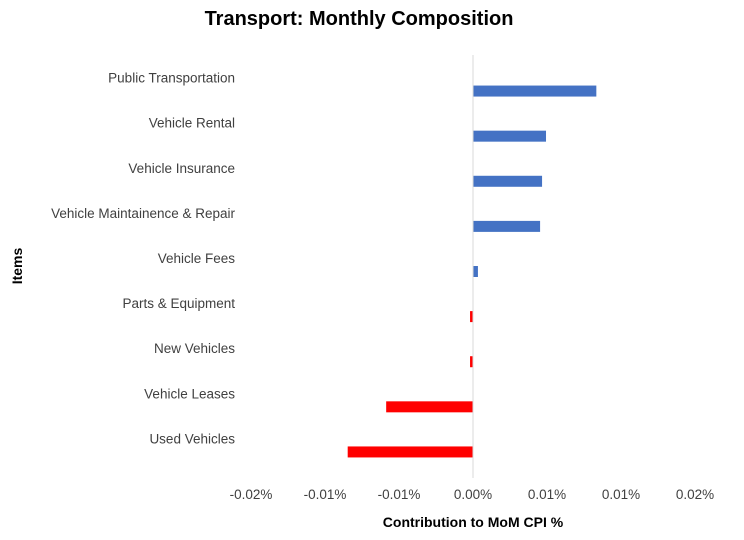 Image resolution: width=744 pixels, height=540 pixels. Describe the element at coordinates (473, 522) in the screenshot. I see `x-axis-title: Contribution to MoM CPI %` at that location.